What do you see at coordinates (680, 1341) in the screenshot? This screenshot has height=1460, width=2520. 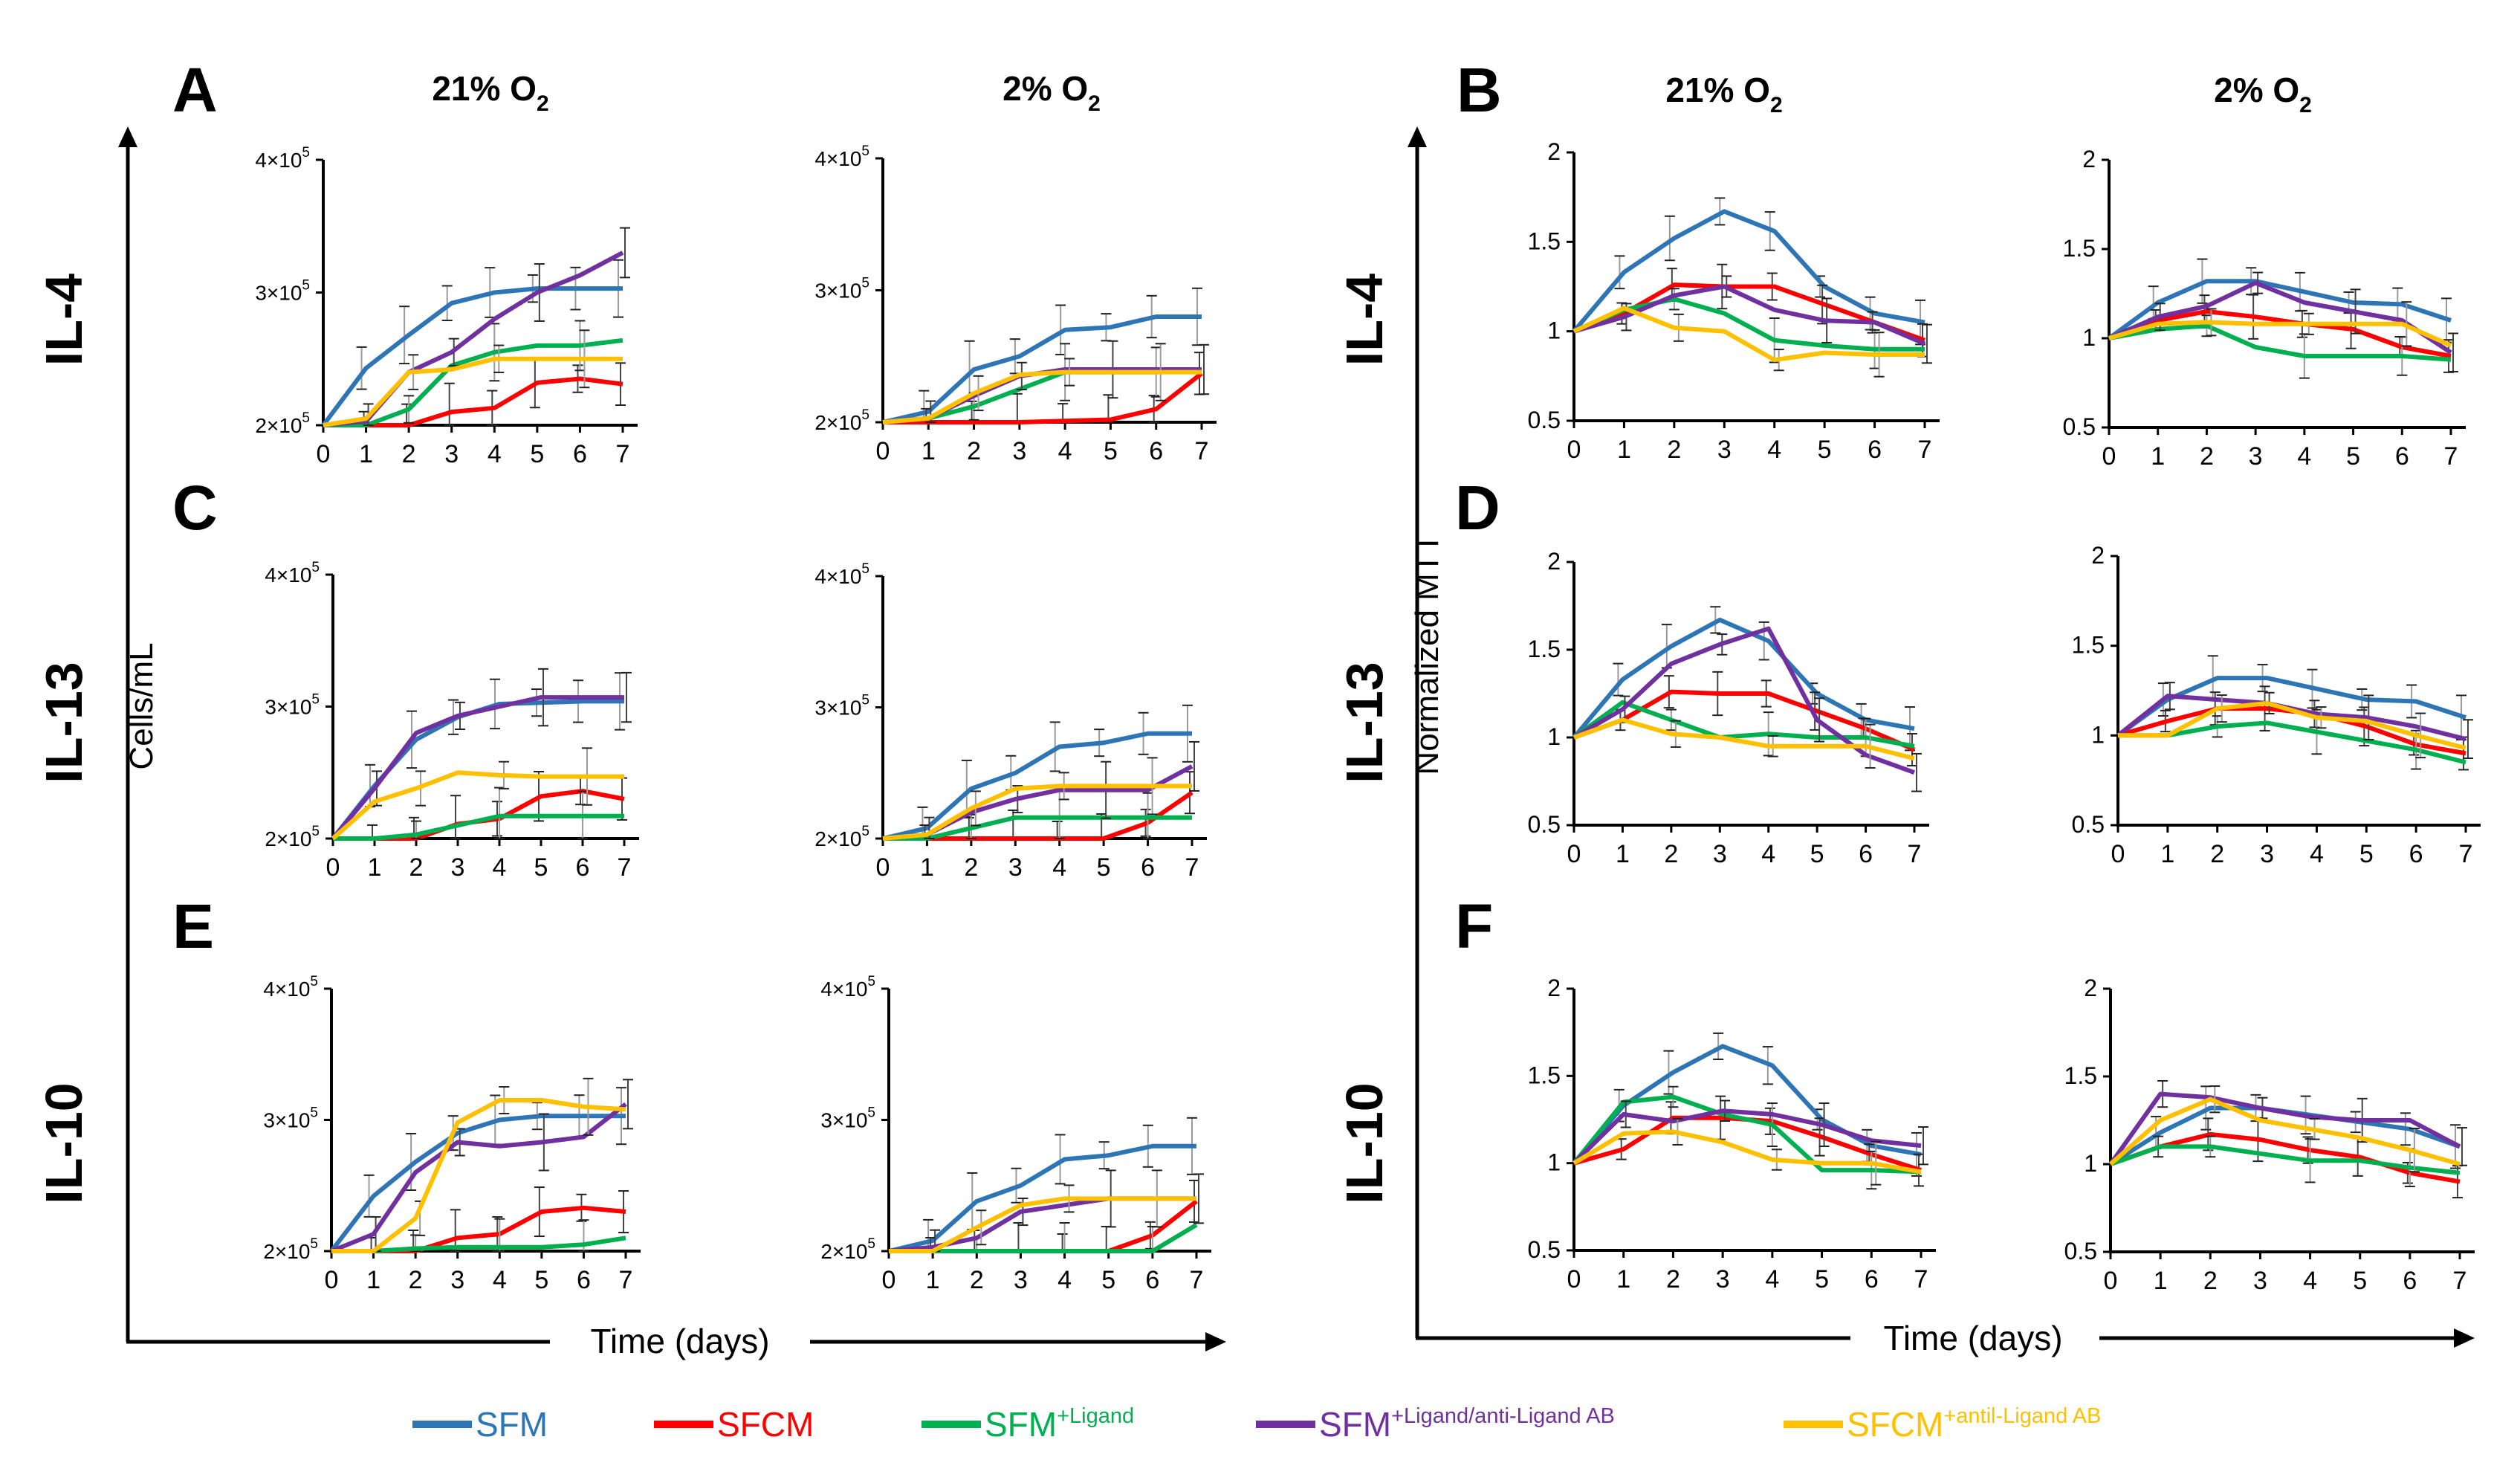 I see `x-axis-label-left: Time (days)` at bounding box center [680, 1341].